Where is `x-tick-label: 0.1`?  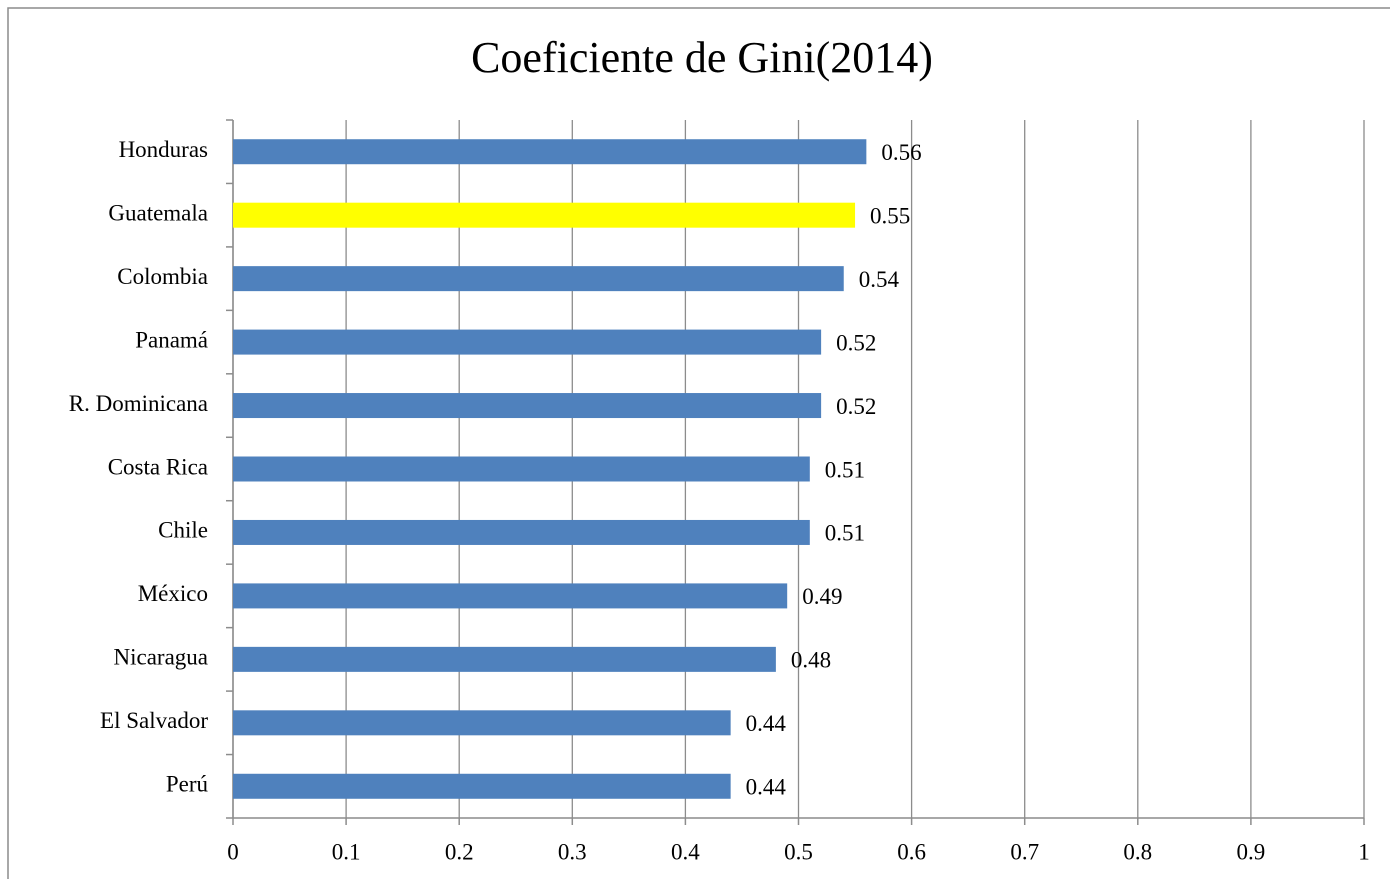 x-tick-label: 0.1 is located at coordinates (346, 851).